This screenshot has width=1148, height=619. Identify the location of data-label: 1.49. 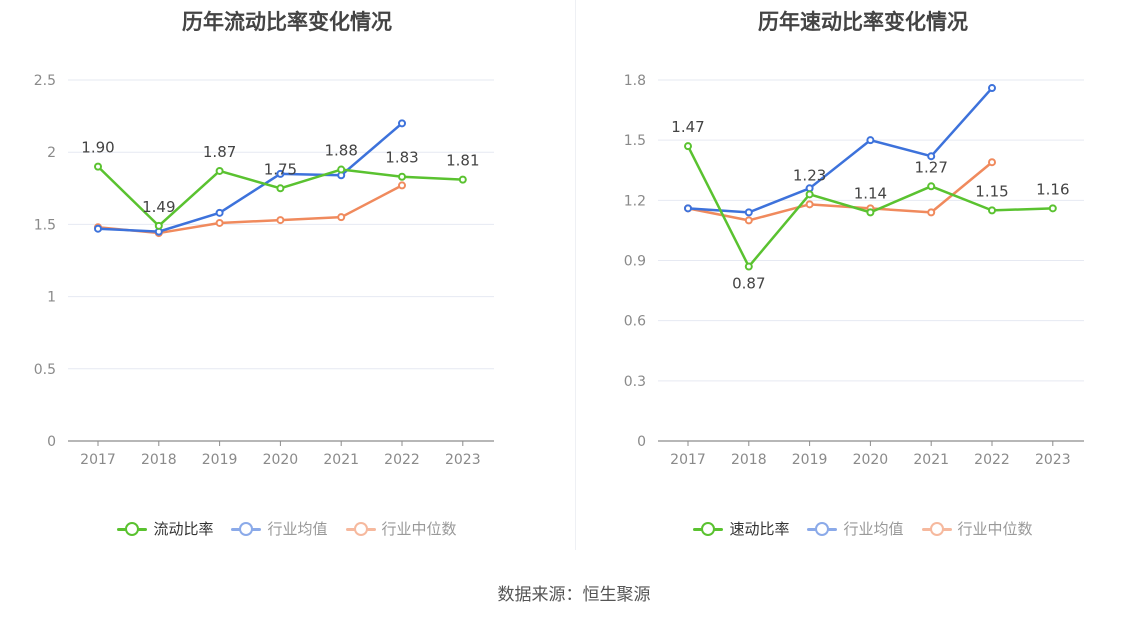
(158, 207).